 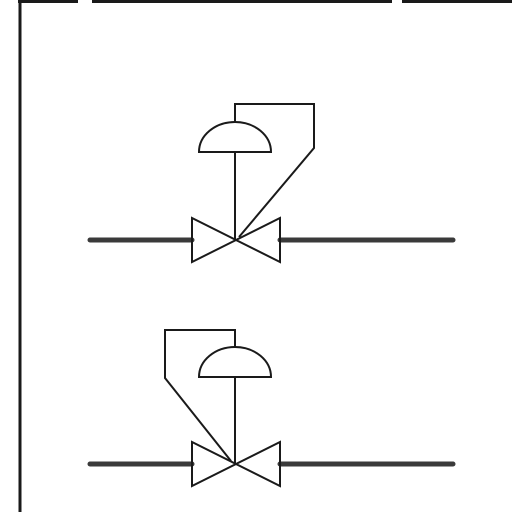 What do you see at coordinates (200, 395) in the screenshot?
I see `sensing-line-lower` at bounding box center [200, 395].